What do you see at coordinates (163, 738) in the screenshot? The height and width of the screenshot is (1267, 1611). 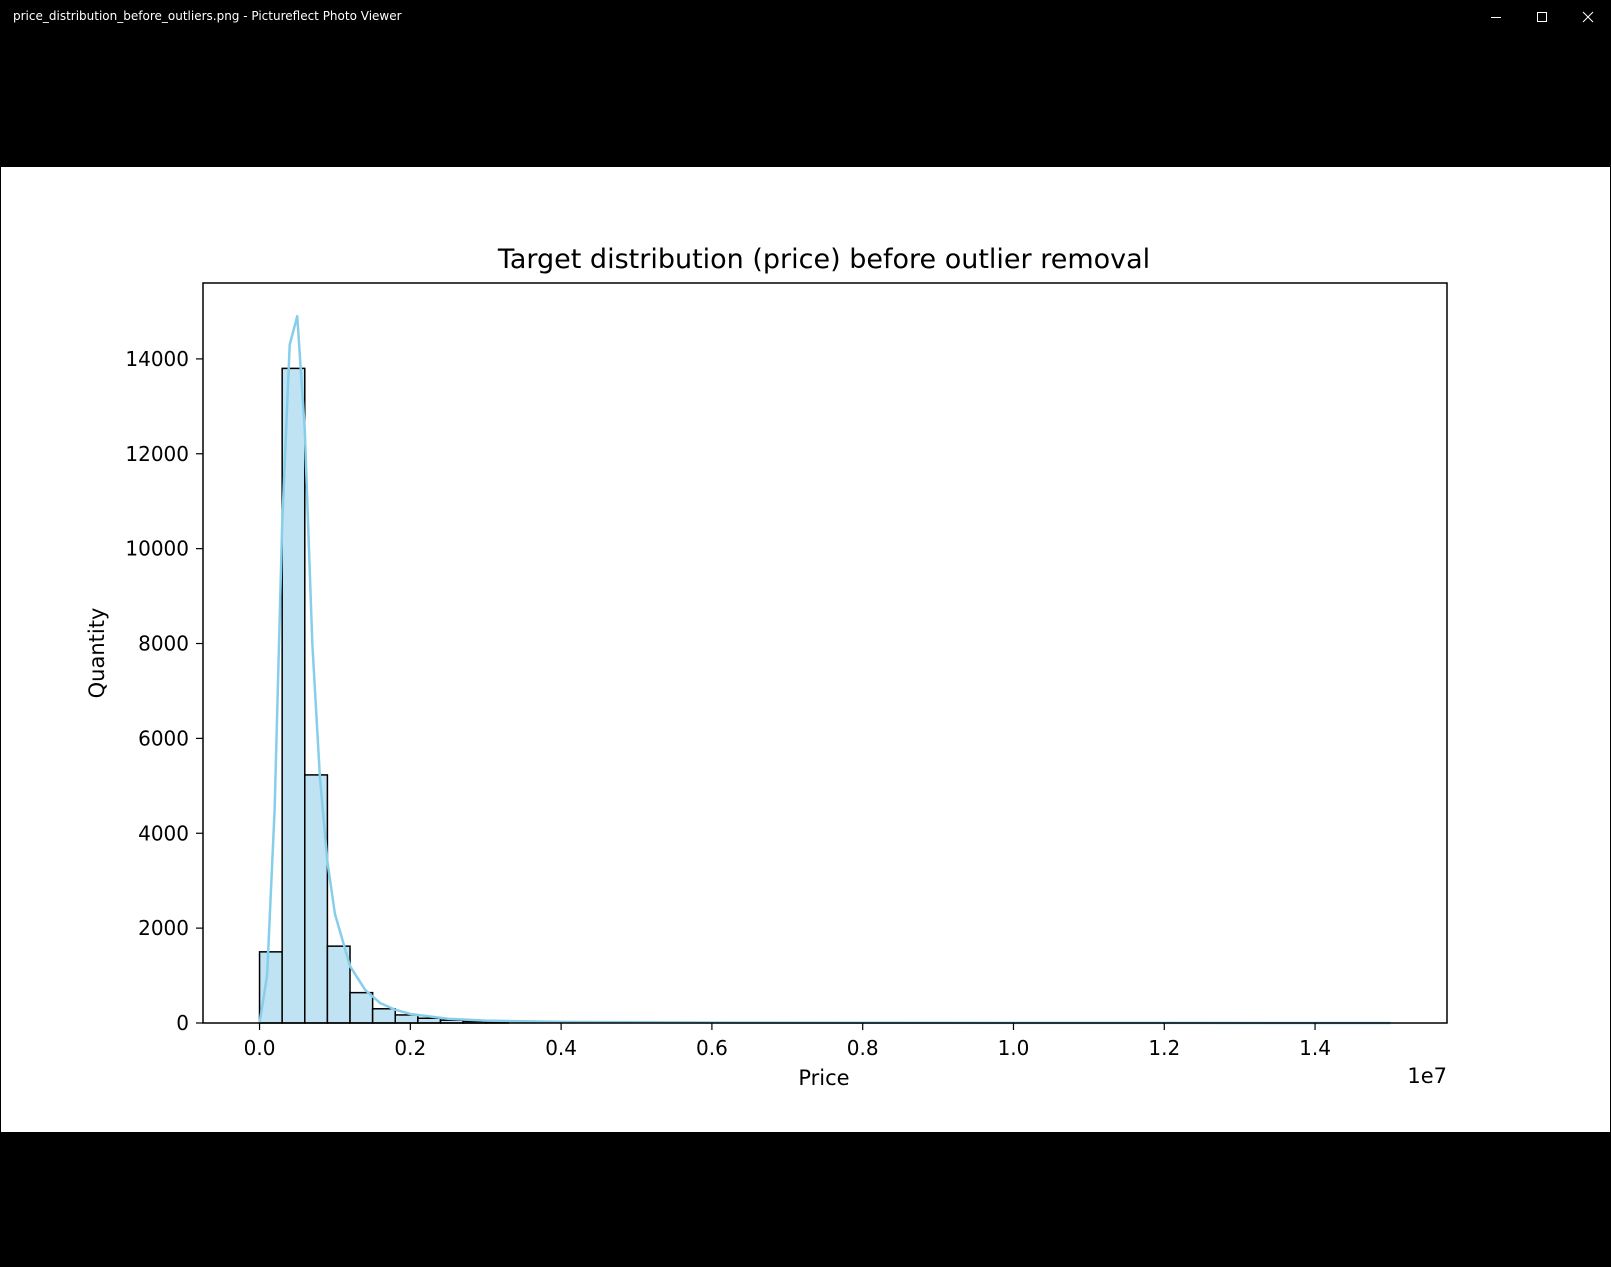 I see `y-tick-label: 6000` at bounding box center [163, 738].